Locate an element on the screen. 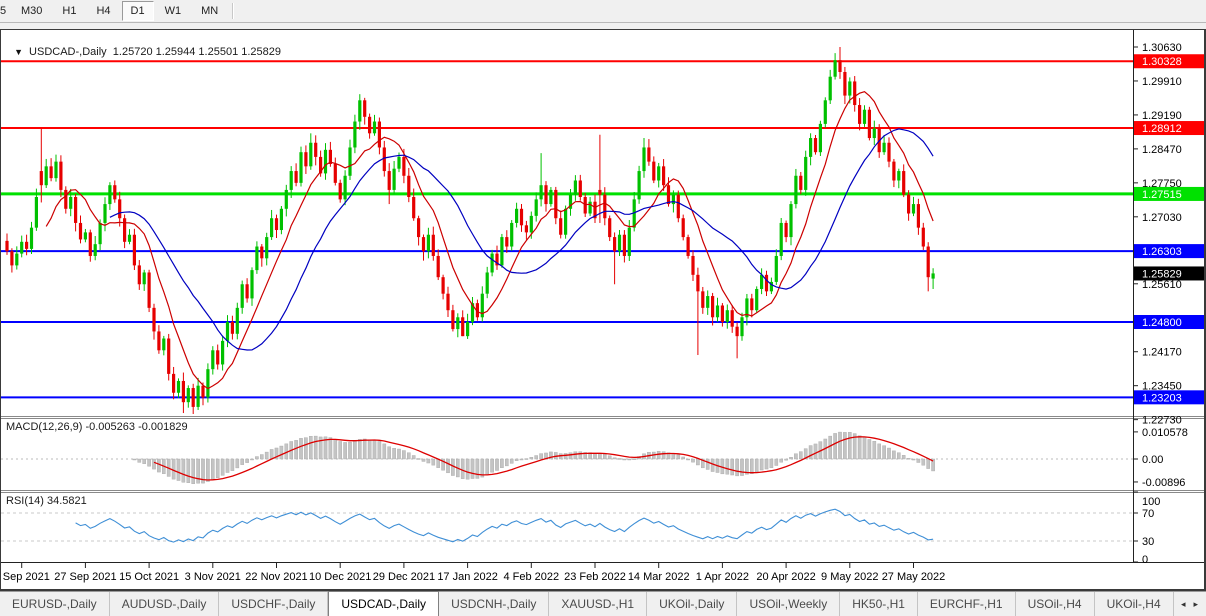 This screenshot has width=1206, height=616. svg-text: 1 Apr 2022 is located at coordinates (722, 577).